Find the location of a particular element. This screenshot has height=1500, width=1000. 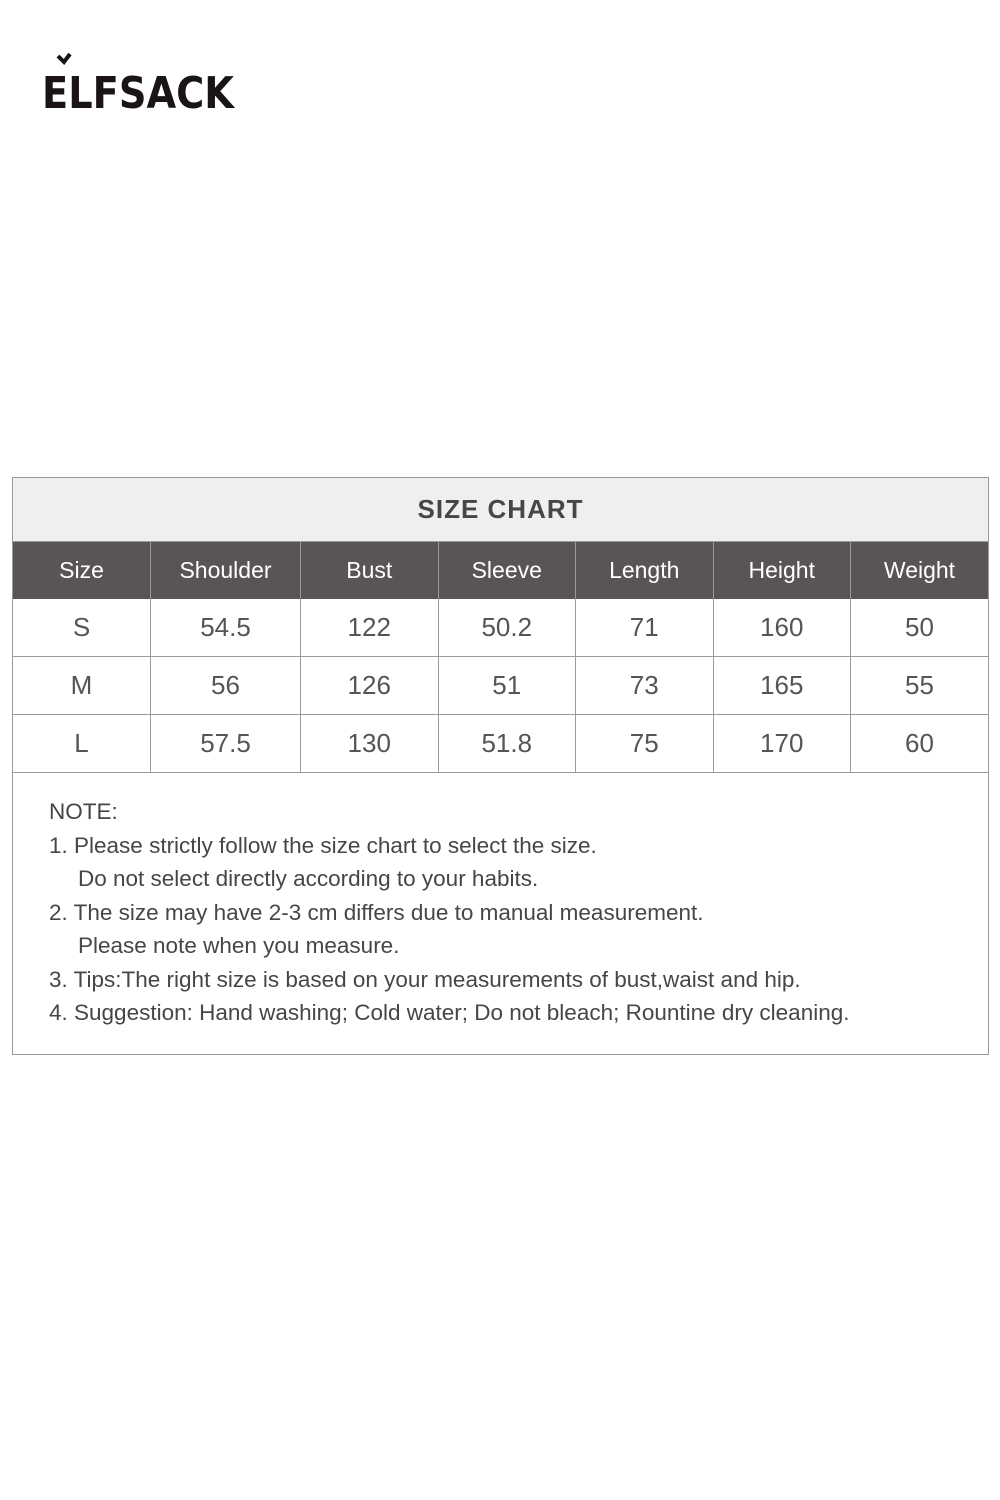

table-row: M 56 126 51 73 165 55 is located at coordinates (500, 685).